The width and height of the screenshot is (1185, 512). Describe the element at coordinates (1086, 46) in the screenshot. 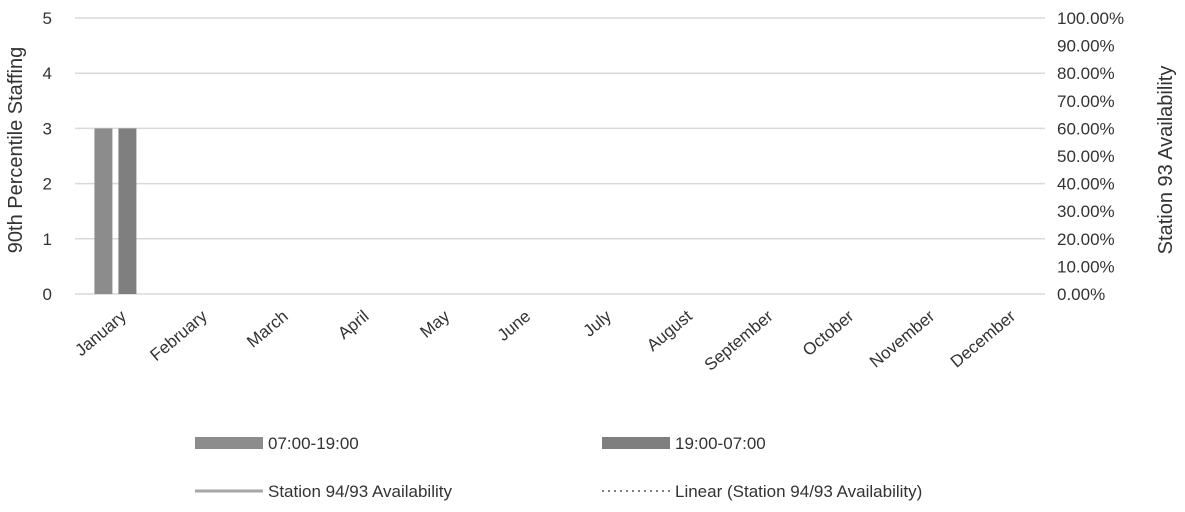

I see `y2-tick-label: 90.00%` at that location.